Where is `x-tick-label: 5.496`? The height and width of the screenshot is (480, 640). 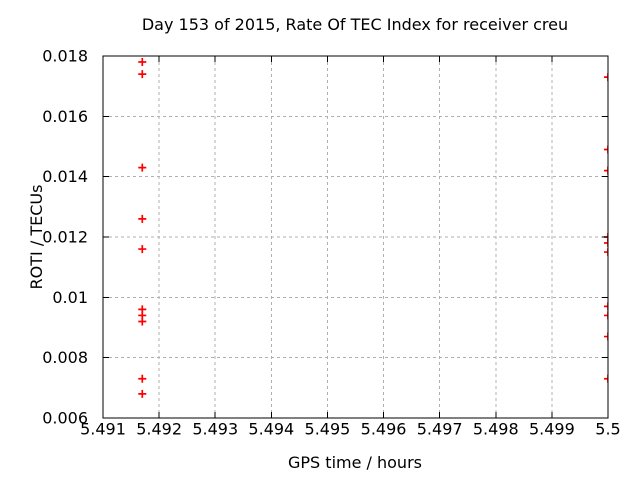
x-tick-label: 5.496 is located at coordinates (384, 429).